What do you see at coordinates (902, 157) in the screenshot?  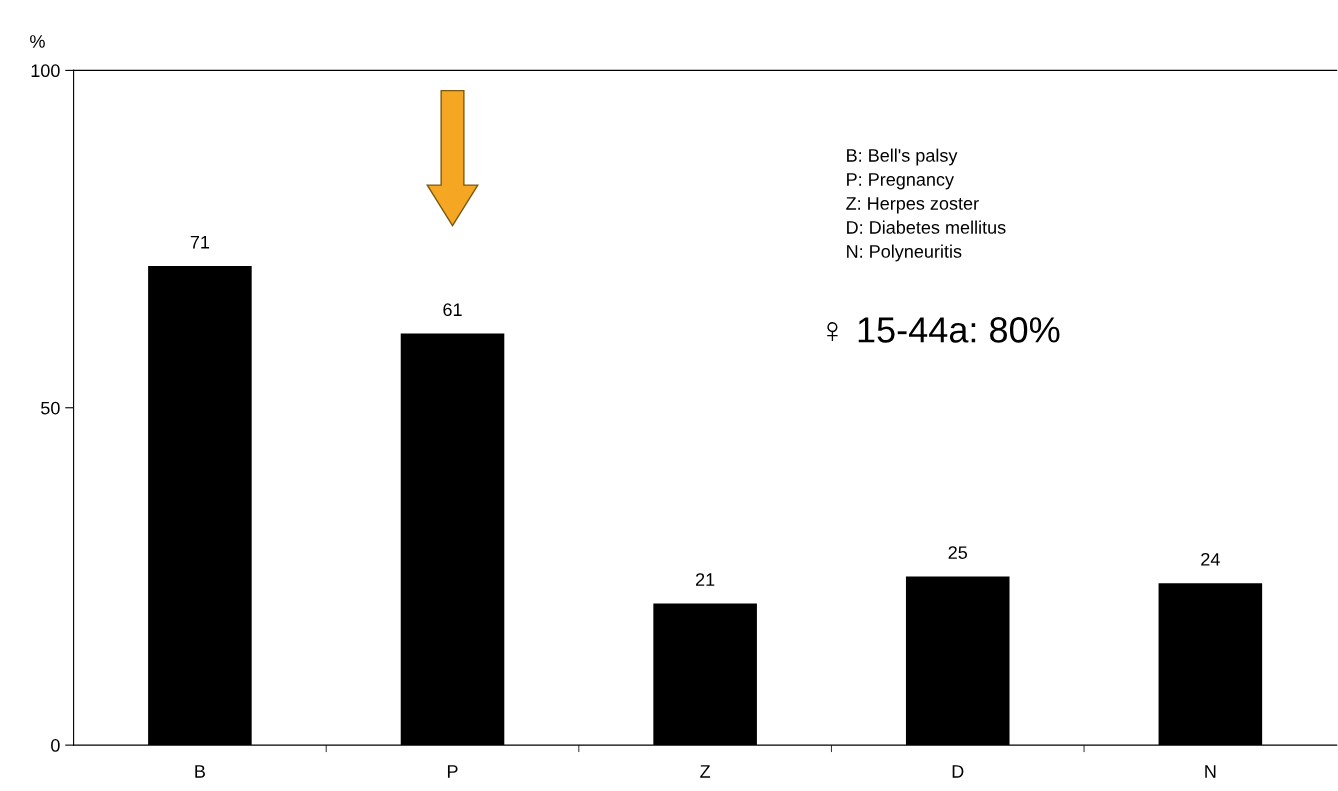 I see `annotation: B: Bell's palsy` at bounding box center [902, 157].